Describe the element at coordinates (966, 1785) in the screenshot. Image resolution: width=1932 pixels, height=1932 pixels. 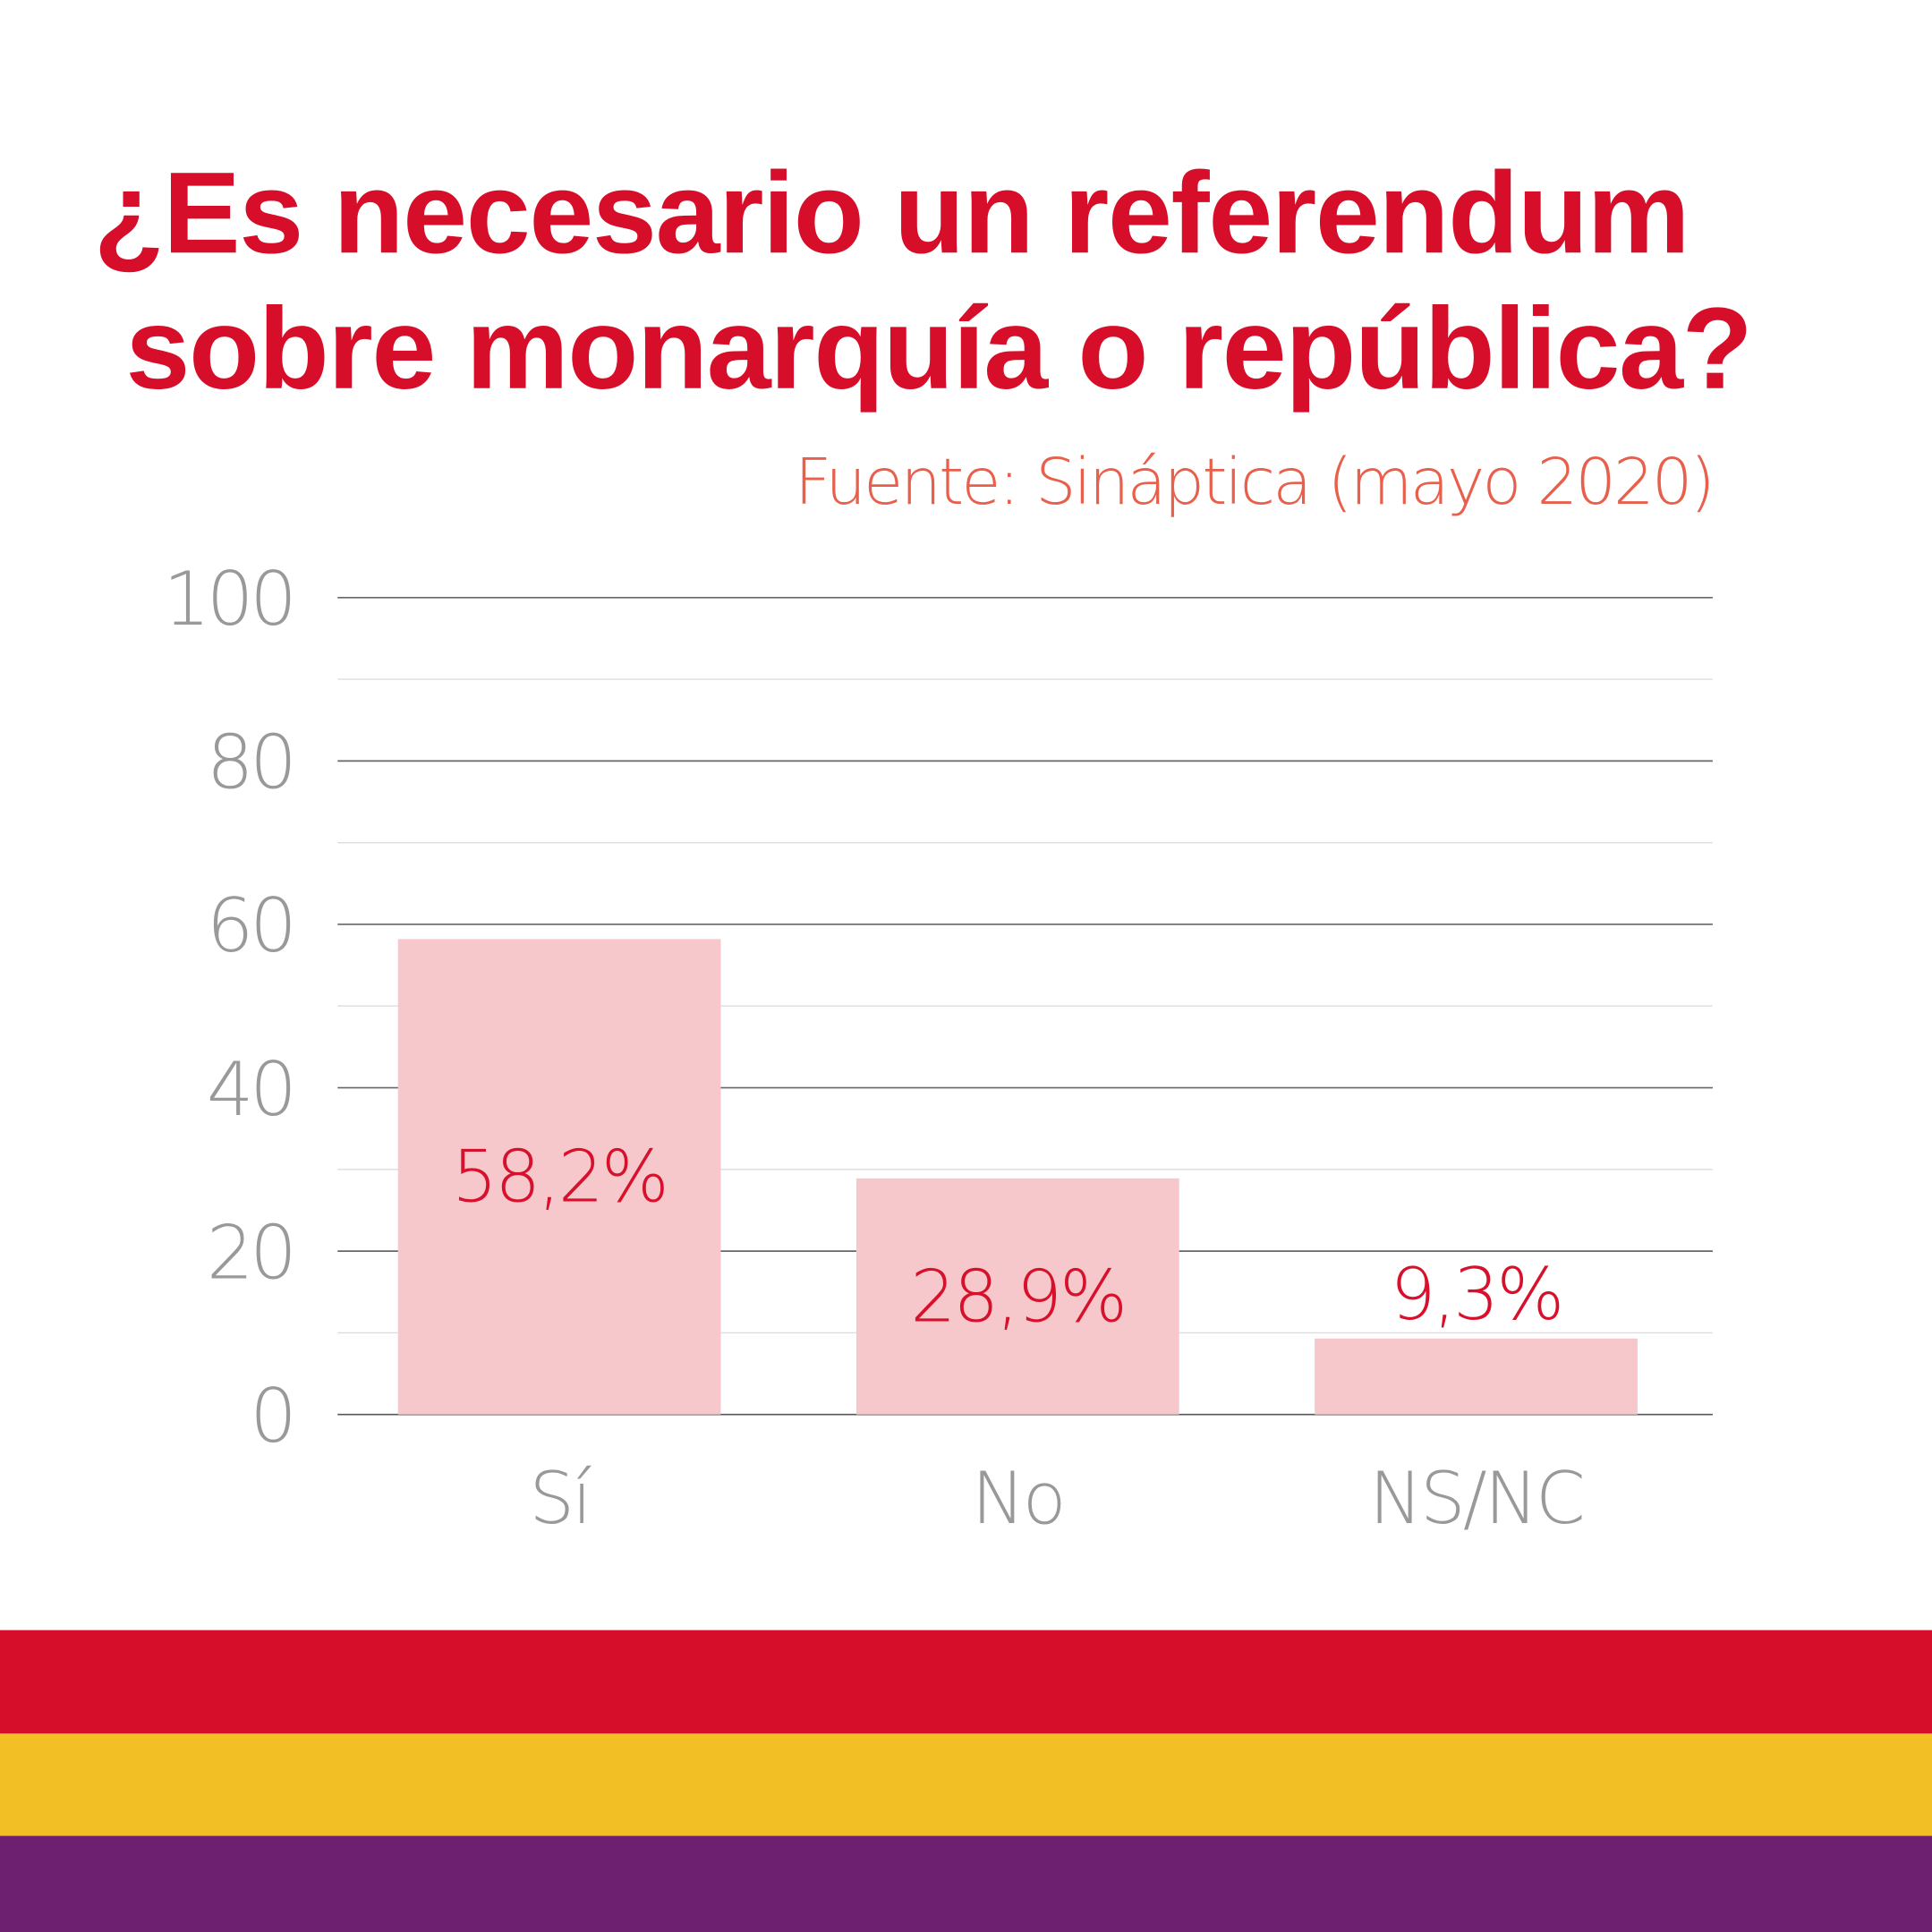
I see `flag-stripe-yellow` at that location.